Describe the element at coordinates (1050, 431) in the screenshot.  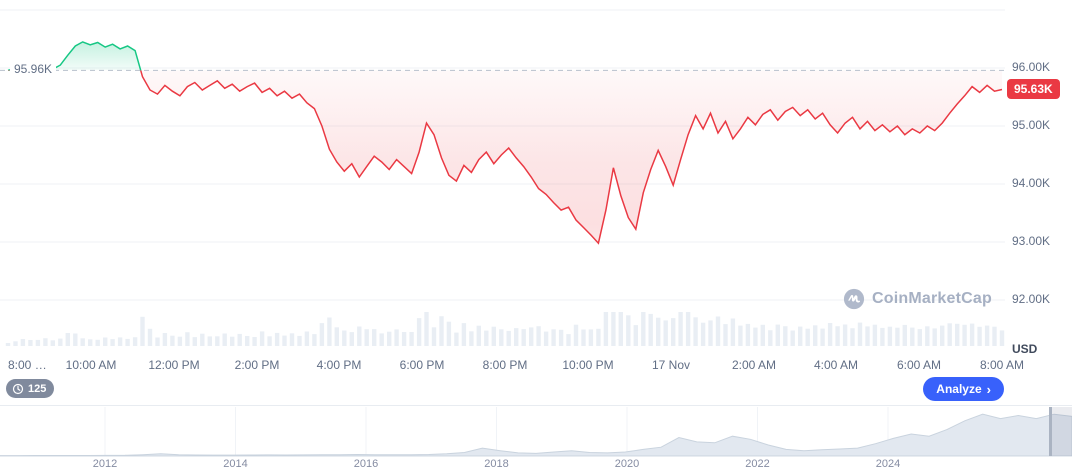
I see `navigator-handle` at that location.